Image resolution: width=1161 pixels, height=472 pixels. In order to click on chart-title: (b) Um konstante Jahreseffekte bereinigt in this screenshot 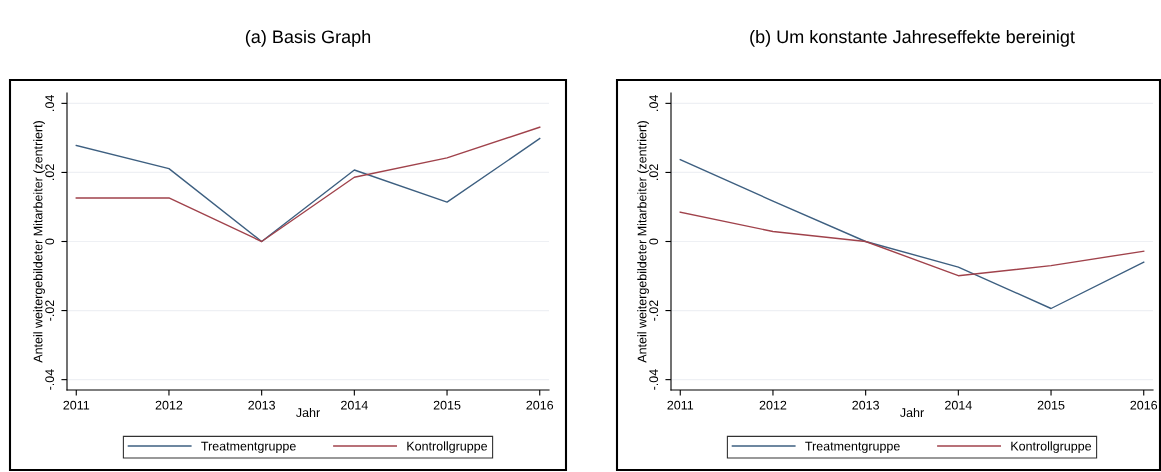, I will do `click(912, 38)`.